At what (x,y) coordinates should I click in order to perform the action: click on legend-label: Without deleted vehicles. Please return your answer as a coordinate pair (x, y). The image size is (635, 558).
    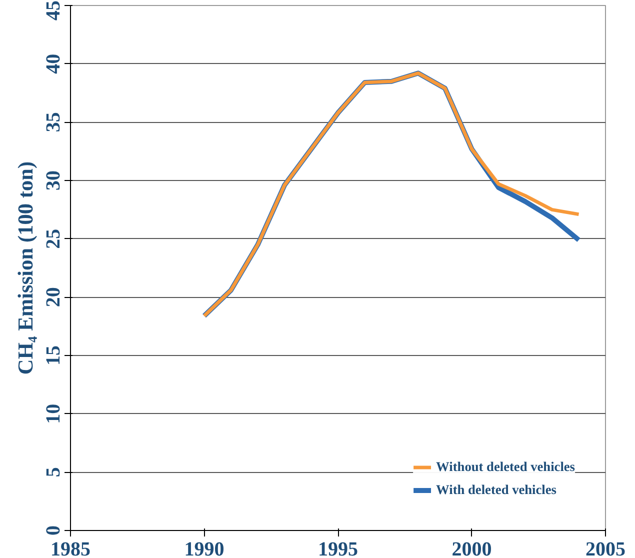
    Looking at the image, I should click on (505, 467).